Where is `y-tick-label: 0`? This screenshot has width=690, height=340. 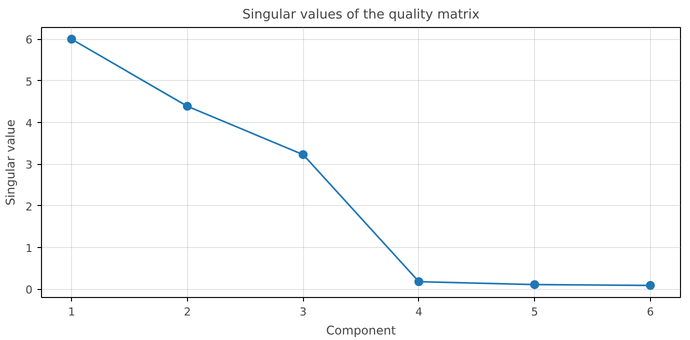
y-tick-label: 0 is located at coordinates (29, 290).